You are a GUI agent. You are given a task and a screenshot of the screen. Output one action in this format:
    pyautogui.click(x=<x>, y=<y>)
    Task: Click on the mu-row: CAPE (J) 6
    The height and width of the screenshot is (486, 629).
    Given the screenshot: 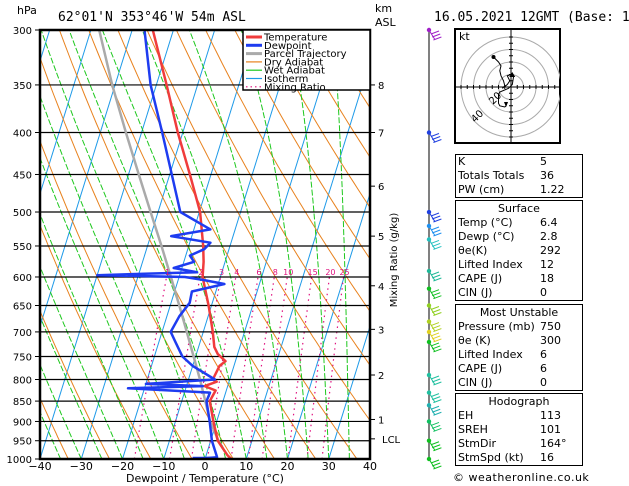 What is the action you would take?
    pyautogui.click(x=519, y=369)
    